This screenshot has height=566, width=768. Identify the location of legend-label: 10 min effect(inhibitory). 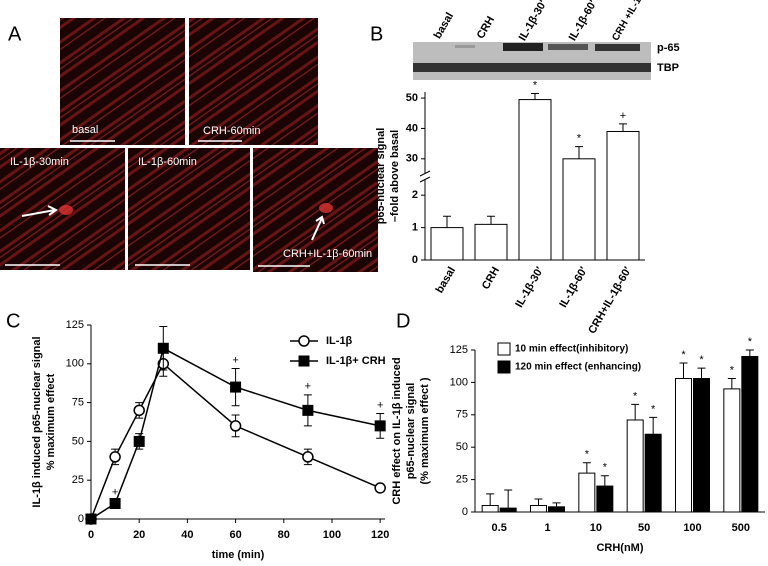
(571, 349).